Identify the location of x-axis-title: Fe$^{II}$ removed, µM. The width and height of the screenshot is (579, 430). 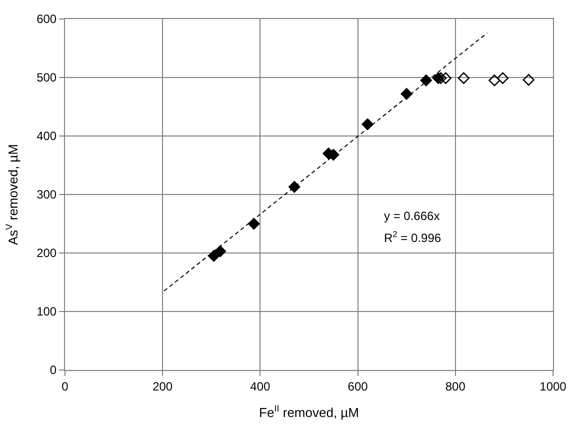
(309, 412).